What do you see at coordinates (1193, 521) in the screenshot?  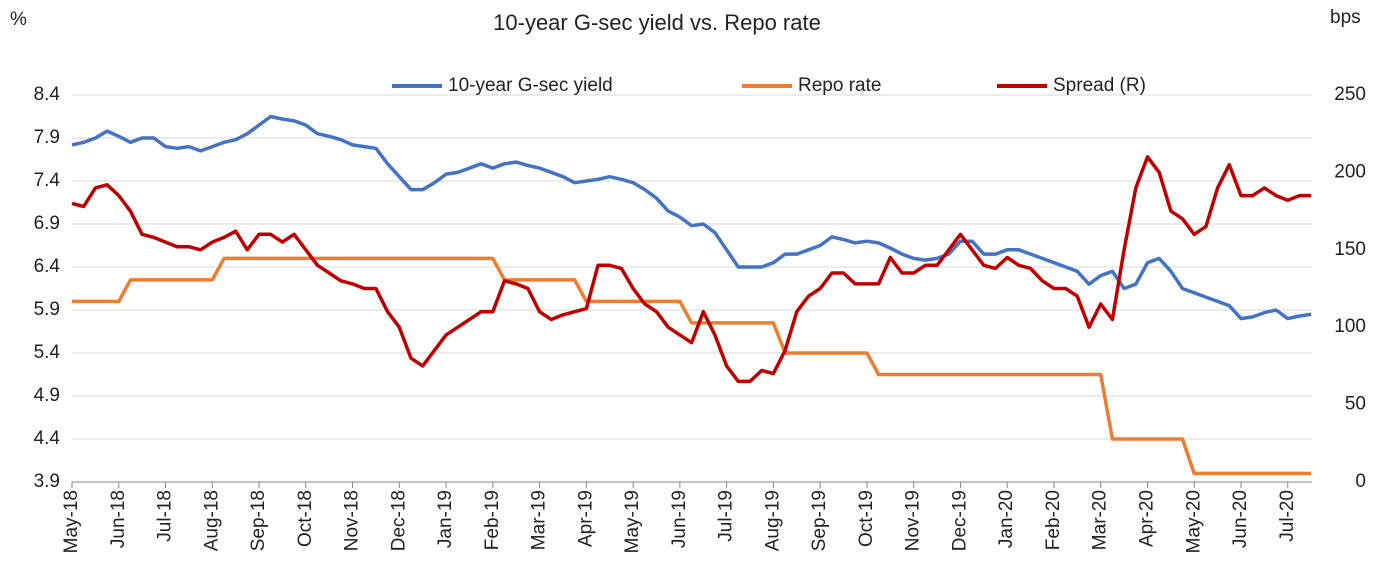 I see `x-tick-label: May-20` at bounding box center [1193, 521].